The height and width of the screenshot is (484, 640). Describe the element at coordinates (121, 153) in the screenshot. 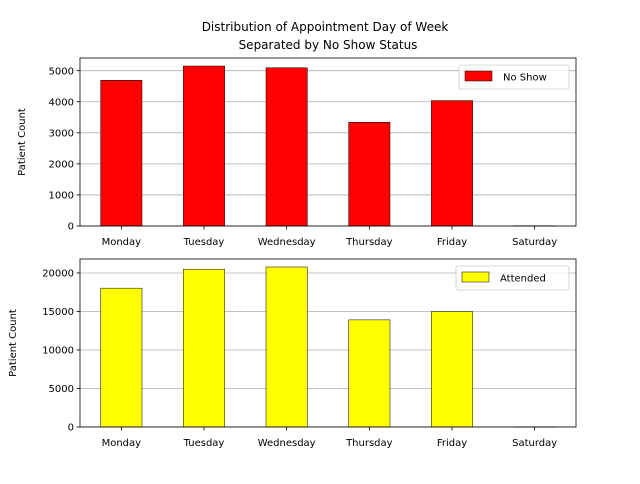

I see `no-show-bar-monday` at that location.